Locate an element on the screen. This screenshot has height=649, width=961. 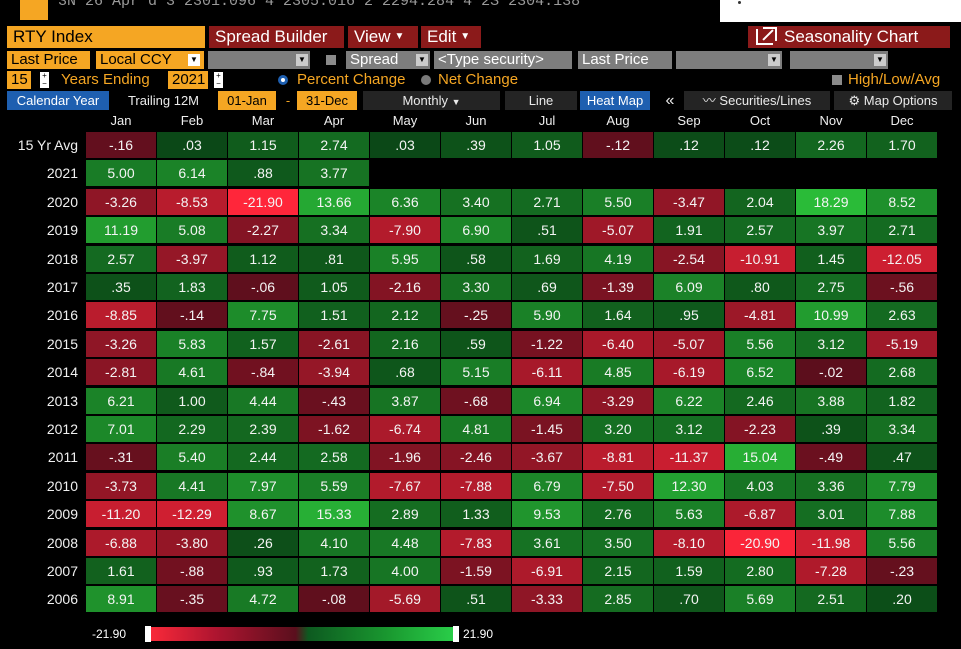
heat-cell: .47 is located at coordinates (902, 457).